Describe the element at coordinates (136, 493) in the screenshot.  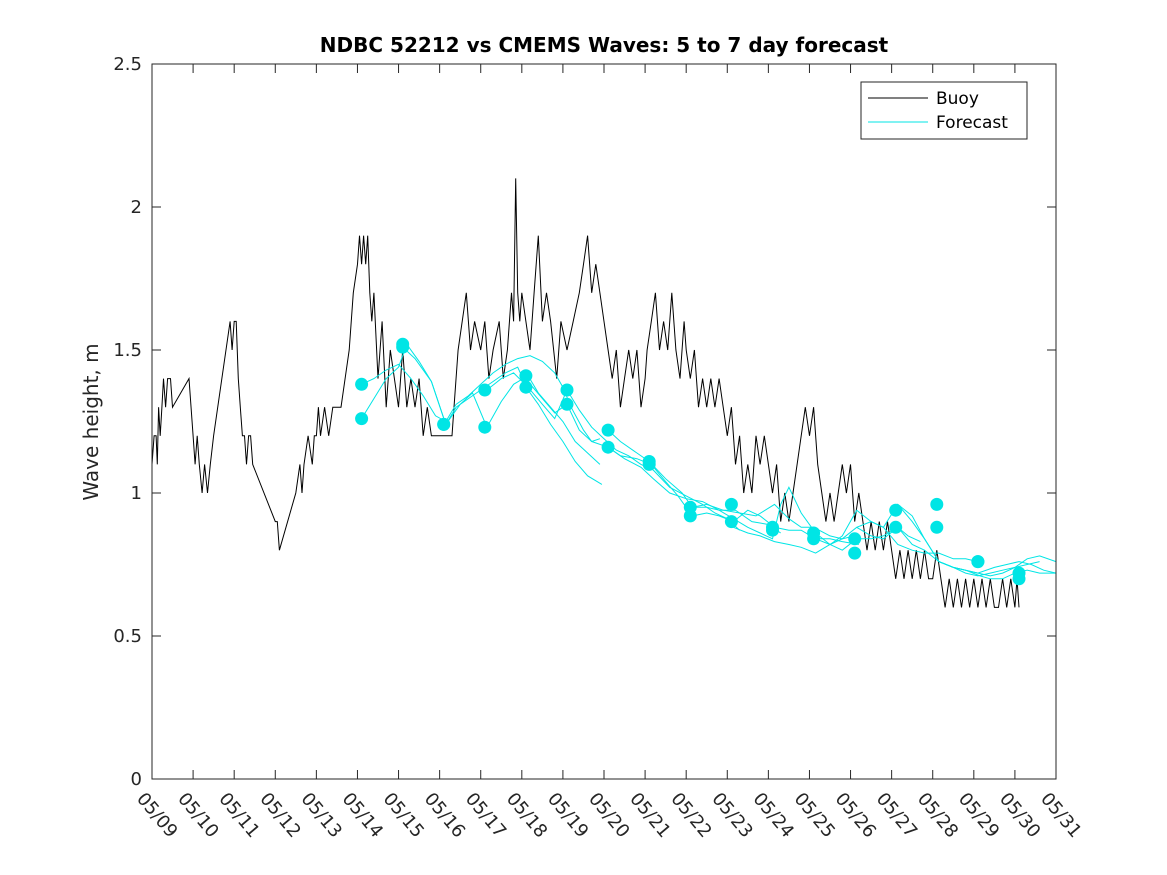
I see `y-tick-label: 1` at that location.